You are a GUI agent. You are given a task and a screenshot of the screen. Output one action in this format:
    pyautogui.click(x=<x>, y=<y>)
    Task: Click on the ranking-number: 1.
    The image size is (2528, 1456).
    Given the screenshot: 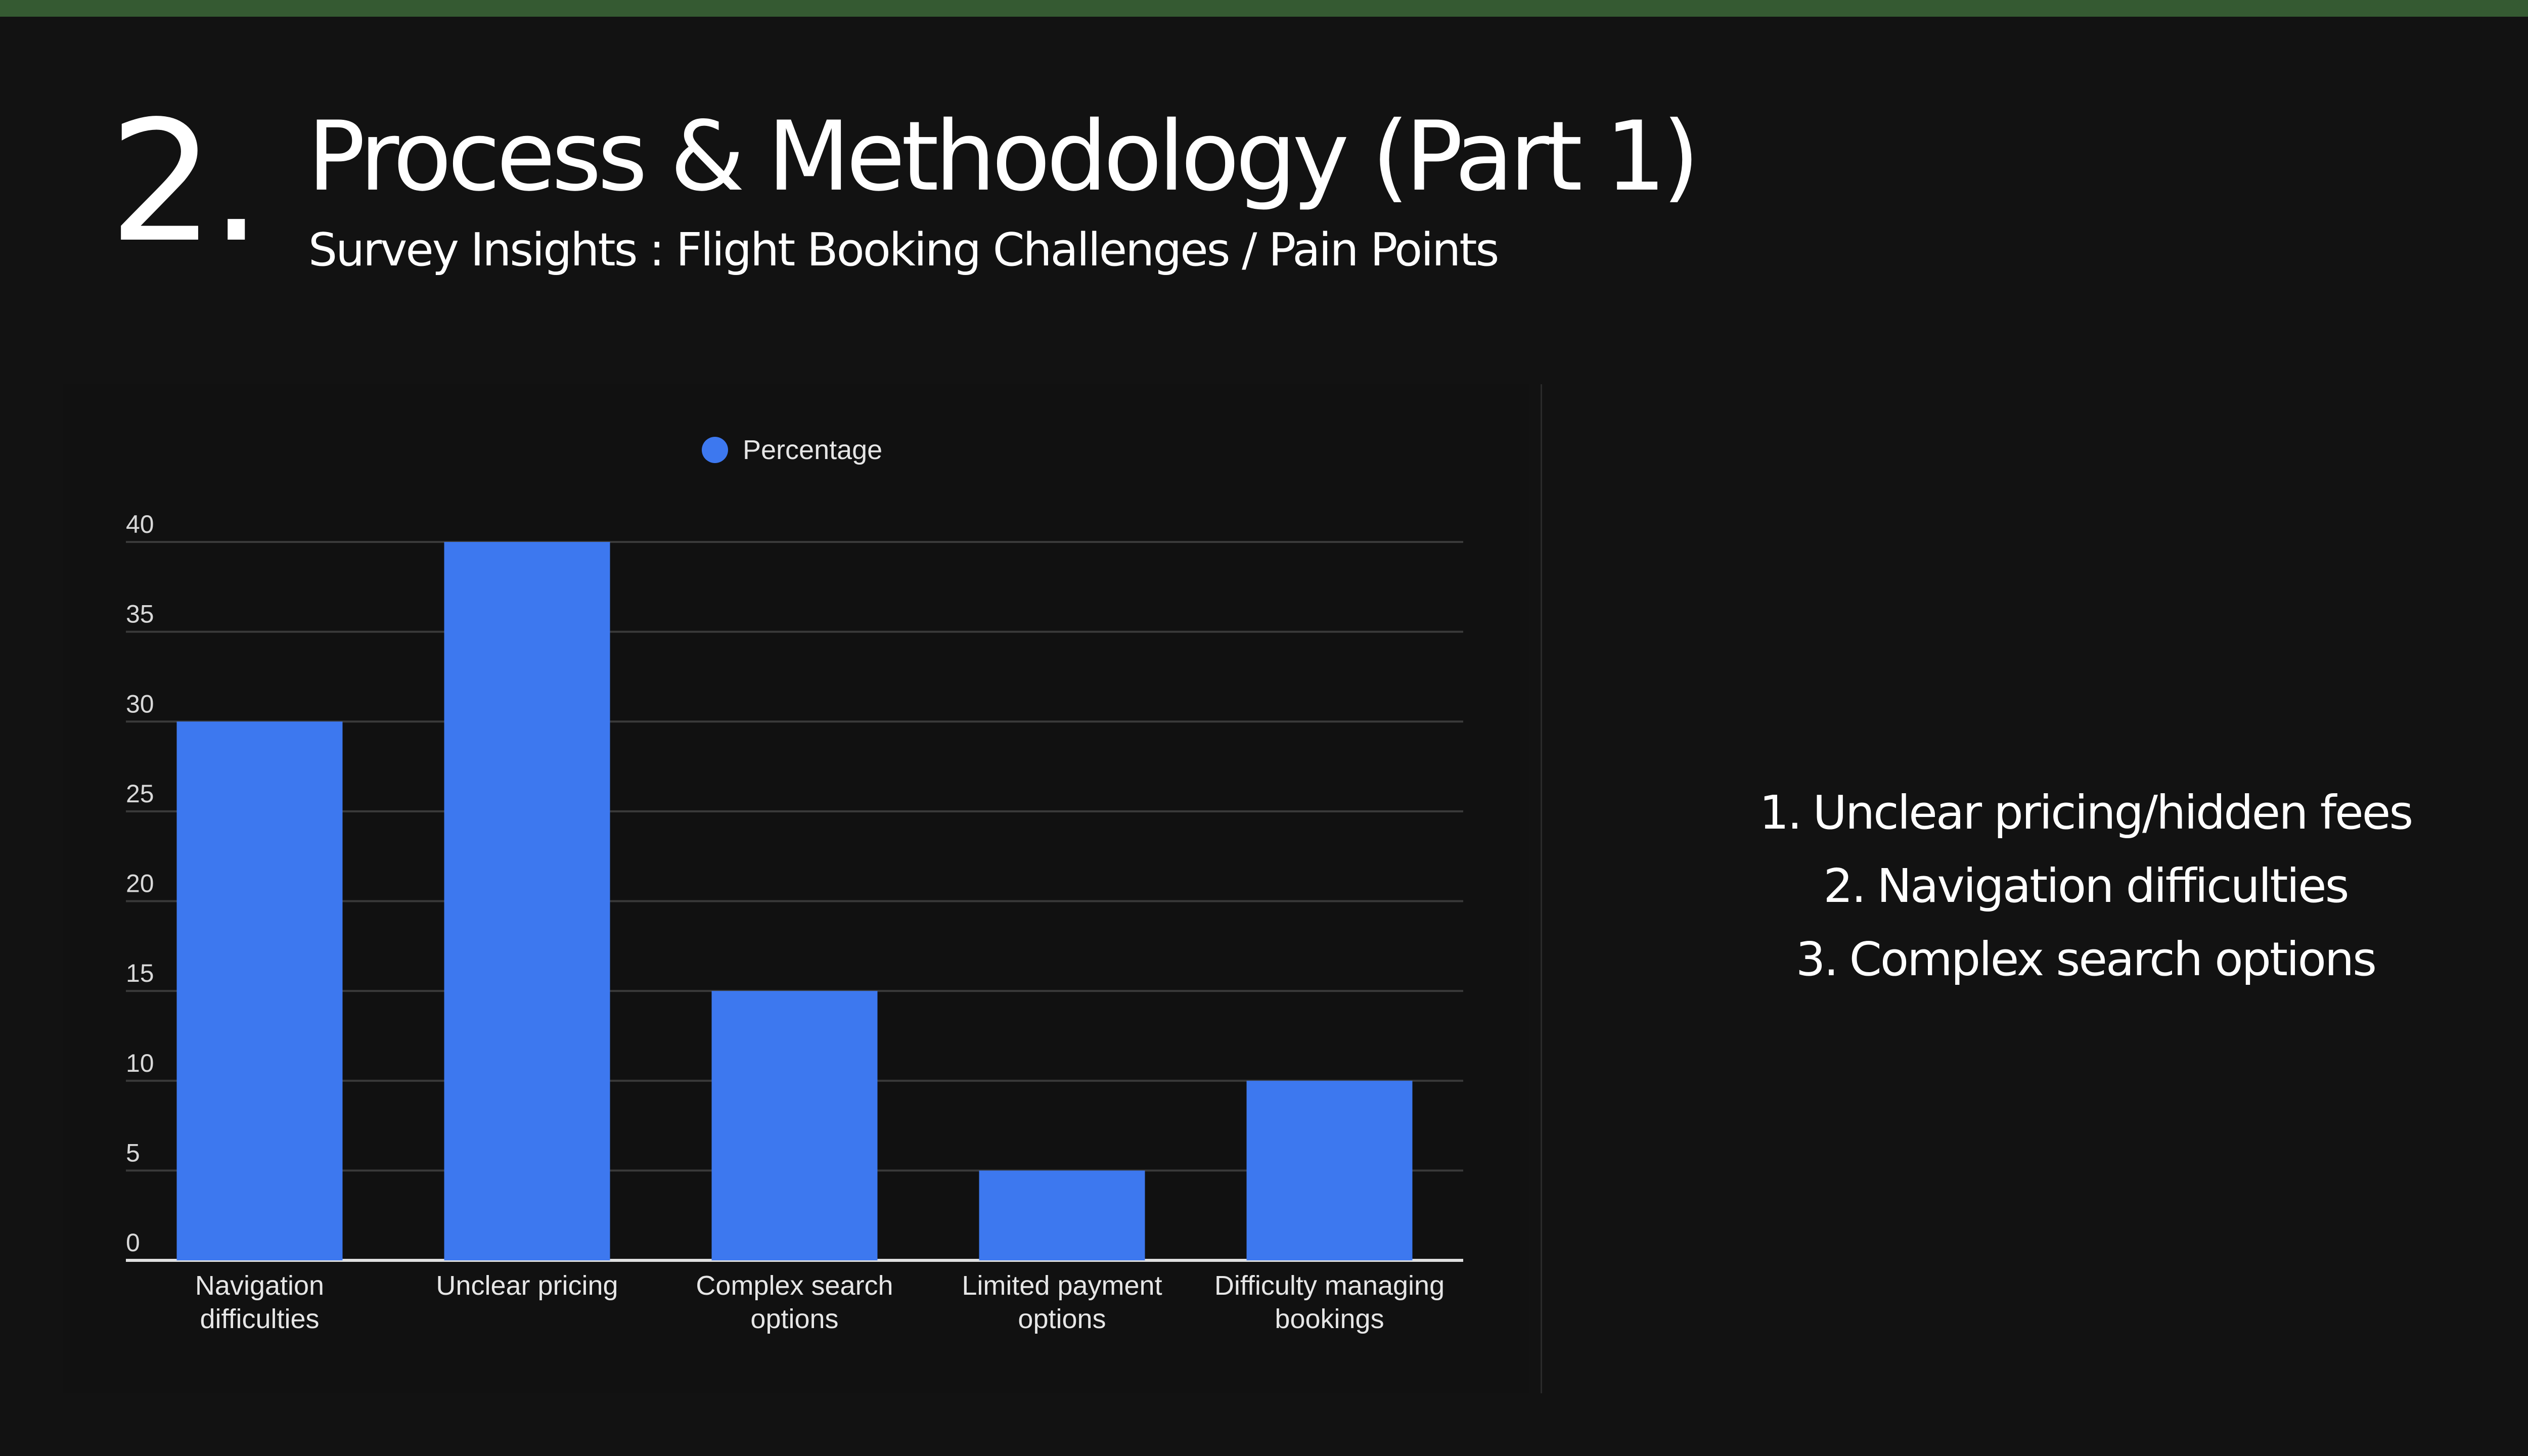 What is the action you would take?
    pyautogui.click(x=1781, y=813)
    